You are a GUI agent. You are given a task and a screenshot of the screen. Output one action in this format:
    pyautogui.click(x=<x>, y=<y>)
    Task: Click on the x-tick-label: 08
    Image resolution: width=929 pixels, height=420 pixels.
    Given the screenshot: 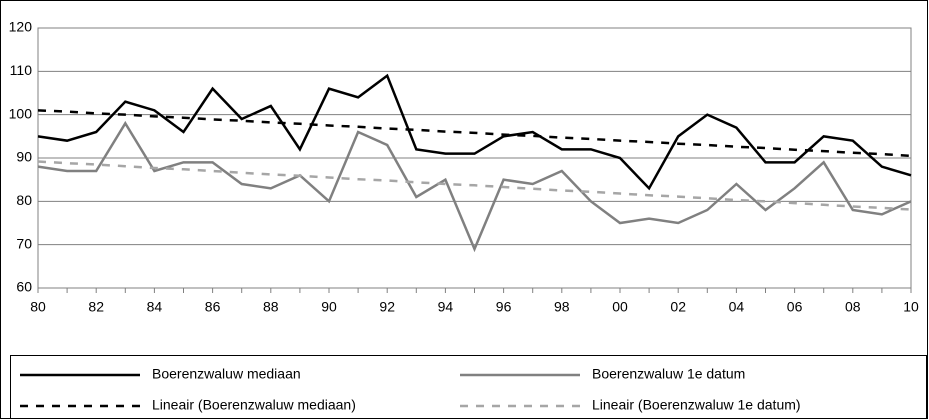 What is the action you would take?
    pyautogui.click(x=853, y=307)
    